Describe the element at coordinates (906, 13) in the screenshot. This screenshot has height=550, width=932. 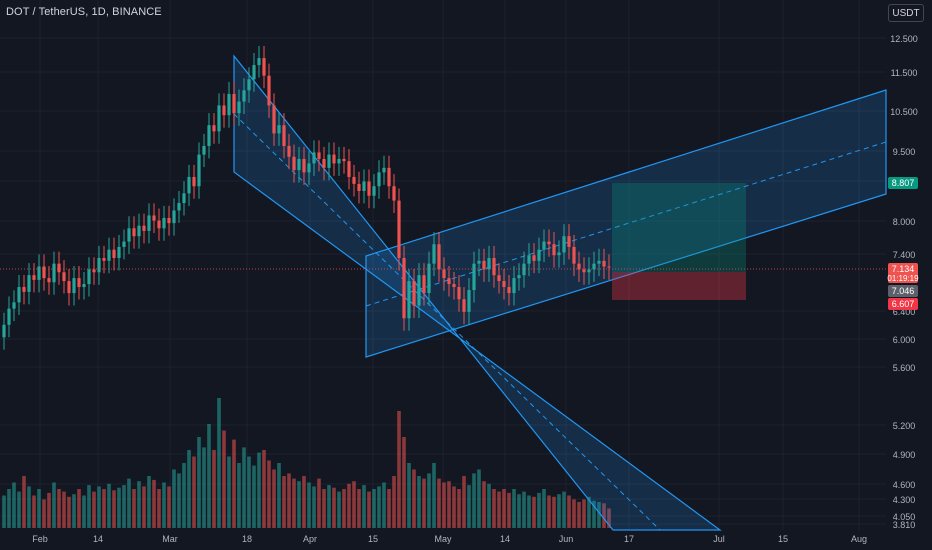
I see `currency-button: USDT` at that location.